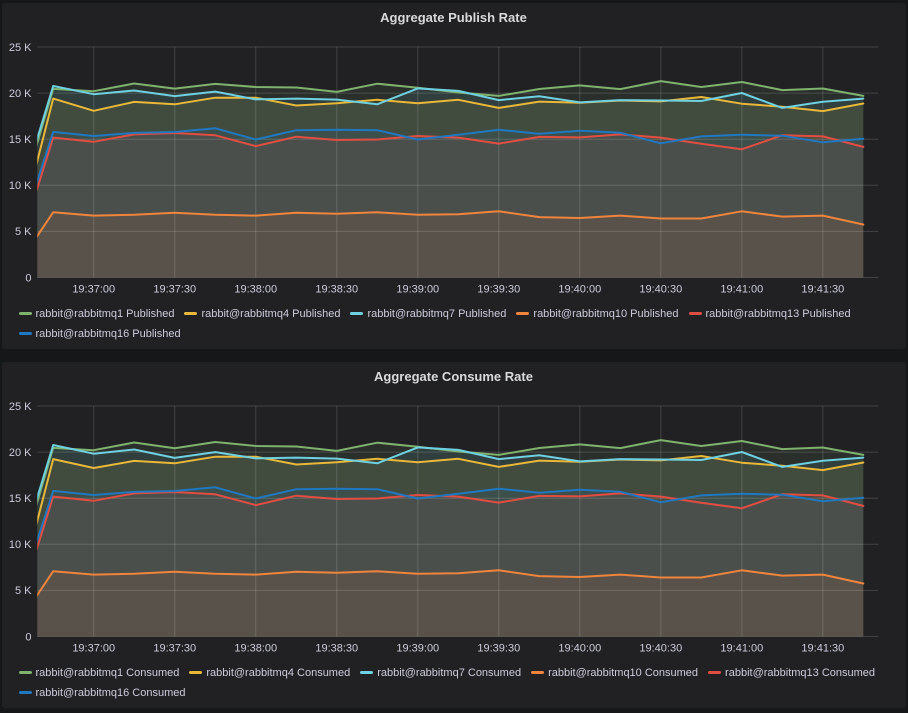 The image size is (908, 713). I want to click on legend-series-label: rabbit@rabbitmq1 Consumed, so click(107, 672).